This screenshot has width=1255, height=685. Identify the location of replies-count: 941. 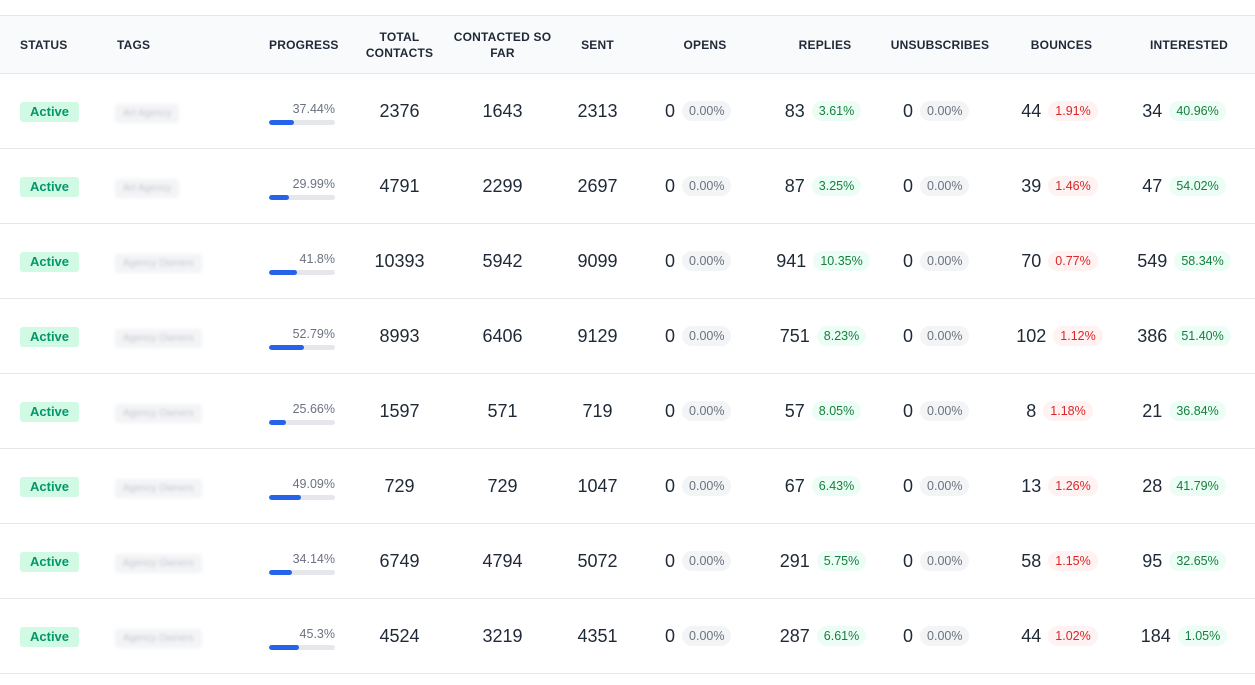
(791, 261).